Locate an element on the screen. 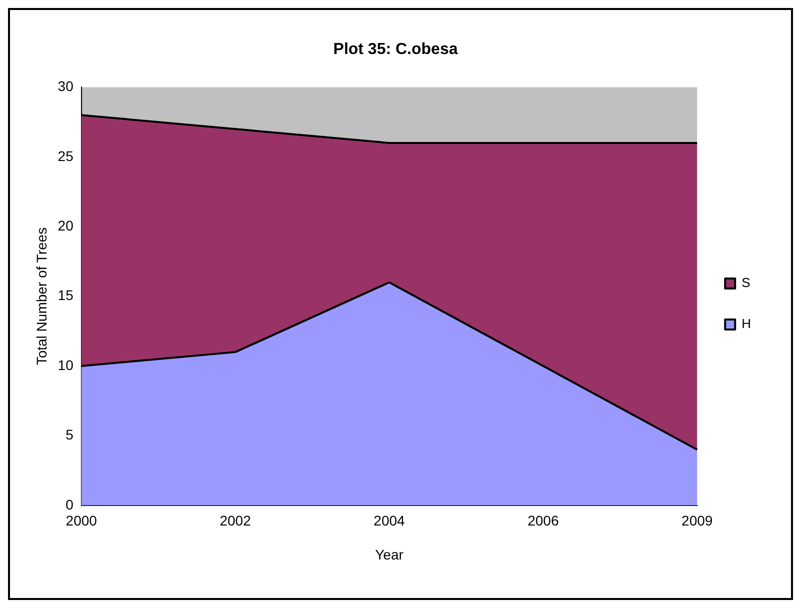  y-tick-label: 5 is located at coordinates (70, 434).